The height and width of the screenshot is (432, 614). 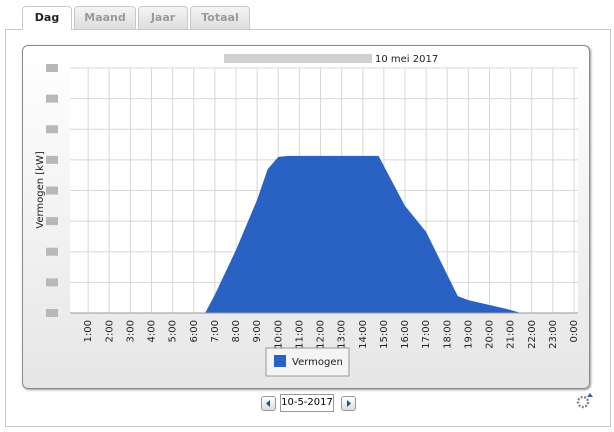 What do you see at coordinates (426, 334) in the screenshot?
I see `x-tick-label: 17:00` at bounding box center [426, 334].